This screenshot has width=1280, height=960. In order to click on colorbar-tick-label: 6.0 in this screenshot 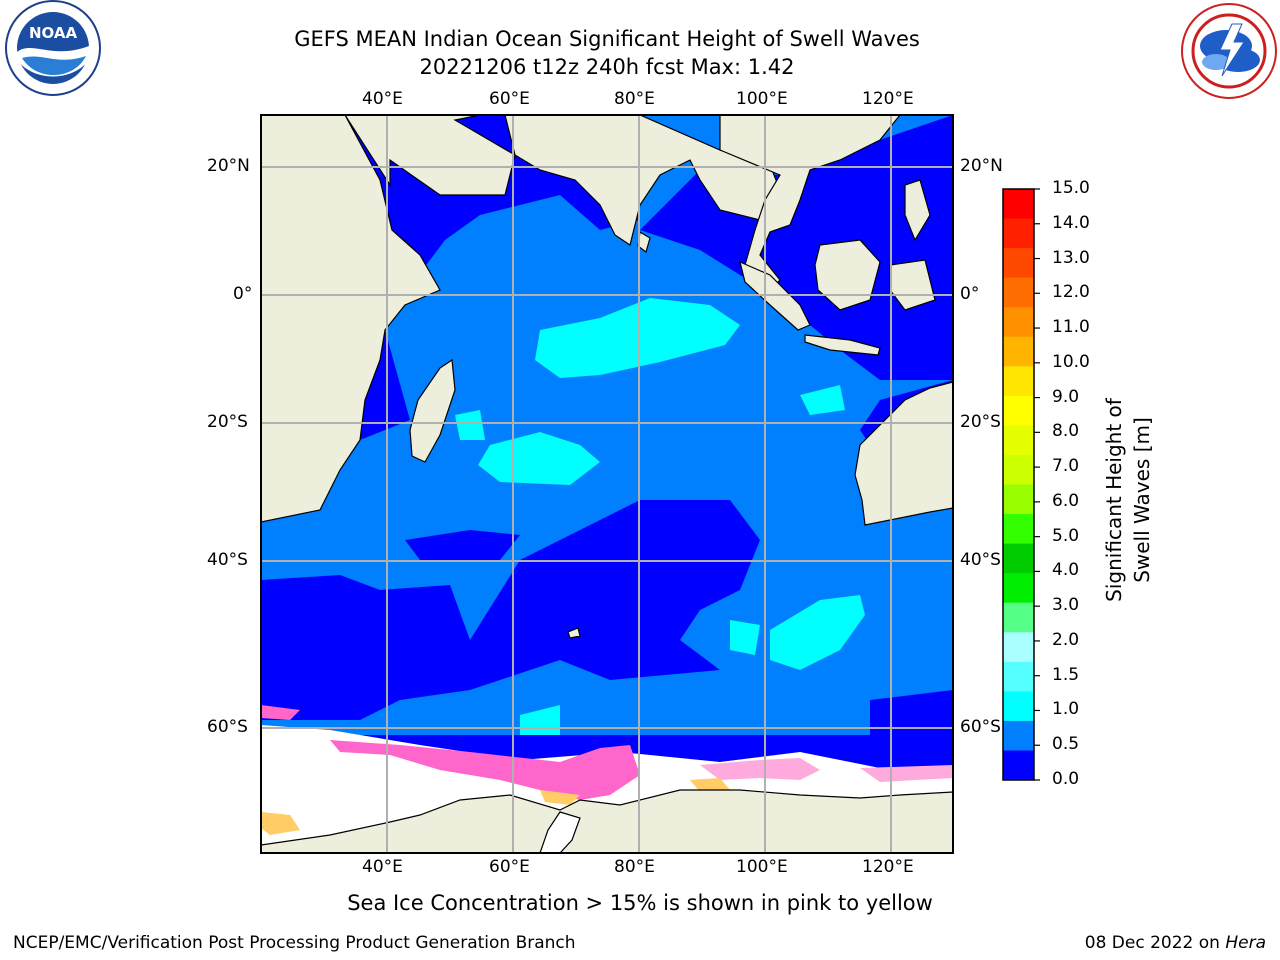, I will do `click(1066, 500)`.